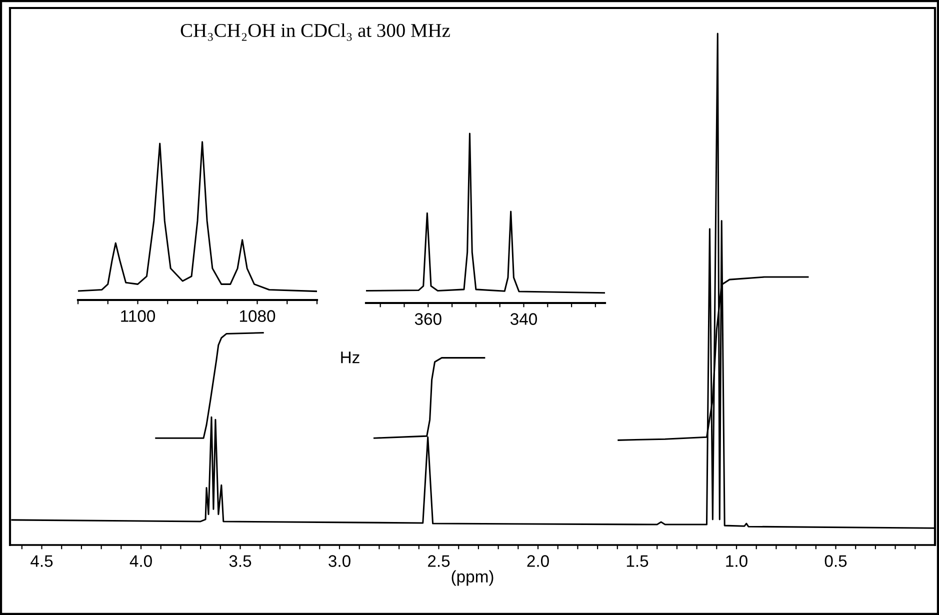 The width and height of the screenshot is (939, 615). I want to click on x-tick-label: 340, so click(523, 319).